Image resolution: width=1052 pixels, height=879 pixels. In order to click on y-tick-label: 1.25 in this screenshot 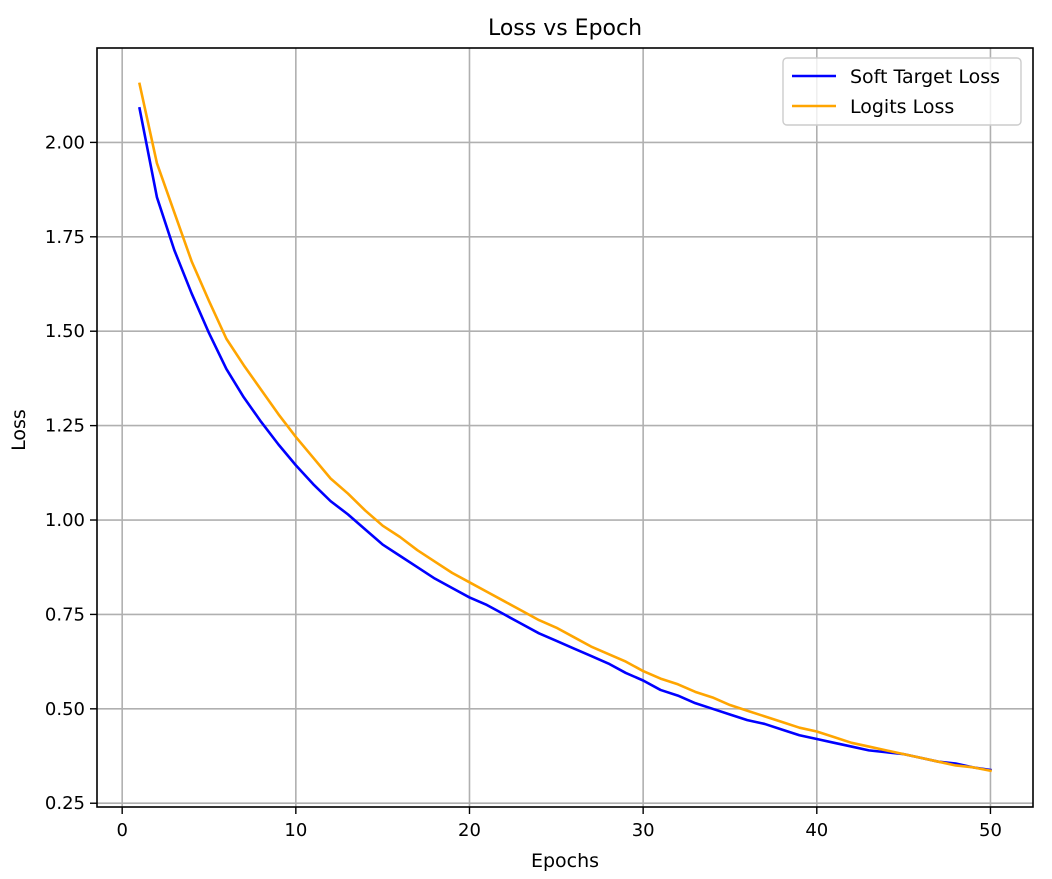, I will do `click(65, 426)`.